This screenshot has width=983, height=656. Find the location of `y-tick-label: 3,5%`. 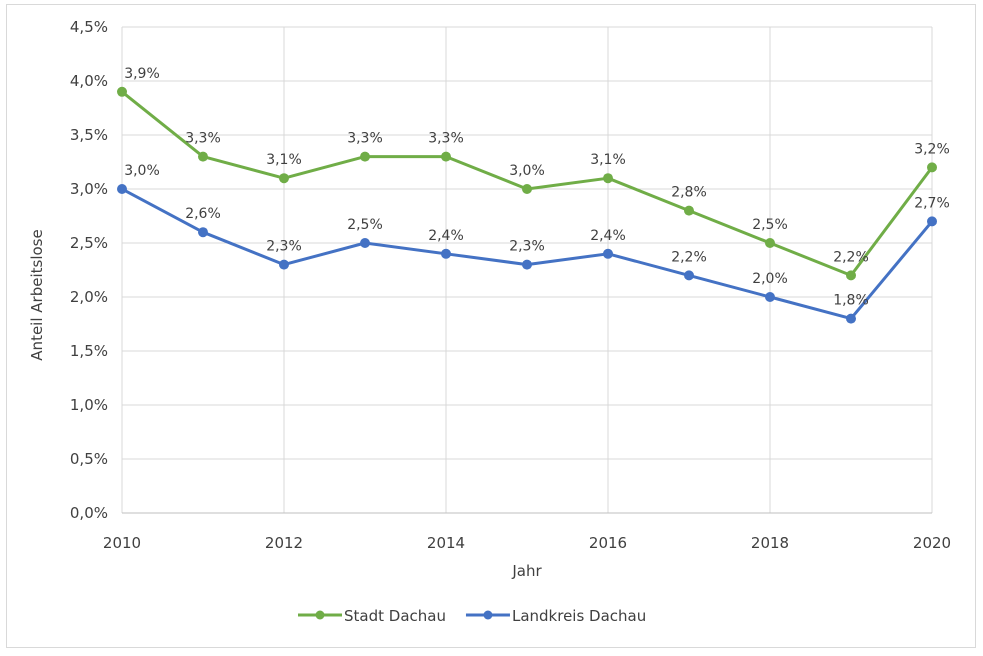

y-tick-label: 3,5% is located at coordinates (89, 135).